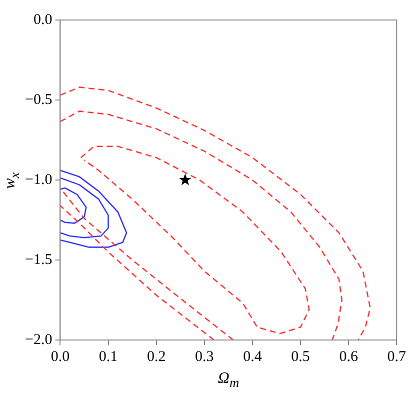 The height and width of the screenshot is (399, 417). I want to click on y-tick-label: −2.0, so click(38, 340).